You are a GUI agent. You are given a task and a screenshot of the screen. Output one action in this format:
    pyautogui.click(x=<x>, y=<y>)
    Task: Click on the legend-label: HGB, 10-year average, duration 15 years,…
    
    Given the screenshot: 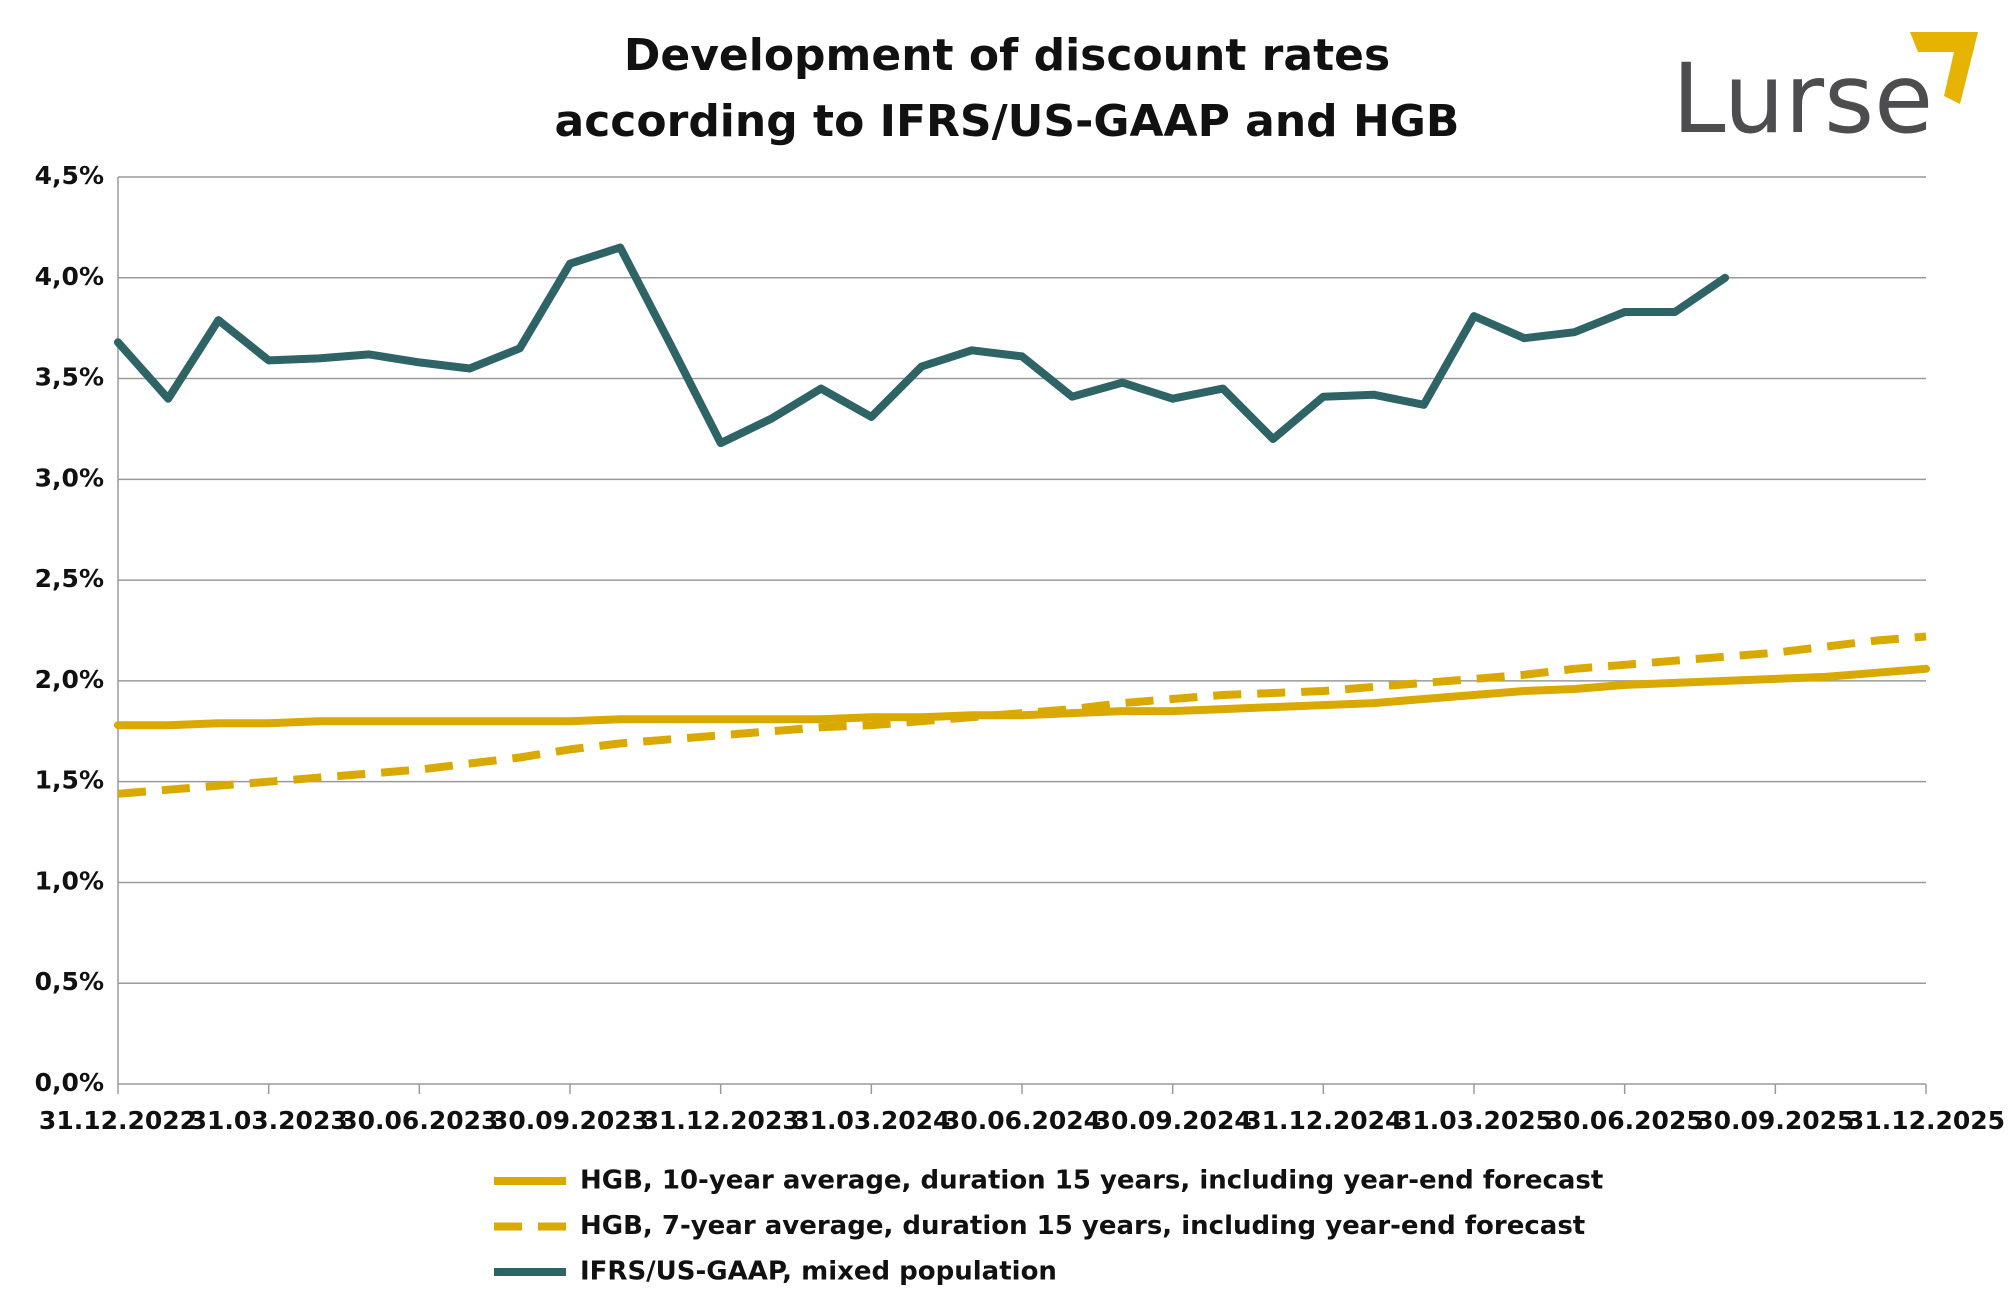 What is the action you would take?
    pyautogui.click(x=1091, y=1181)
    